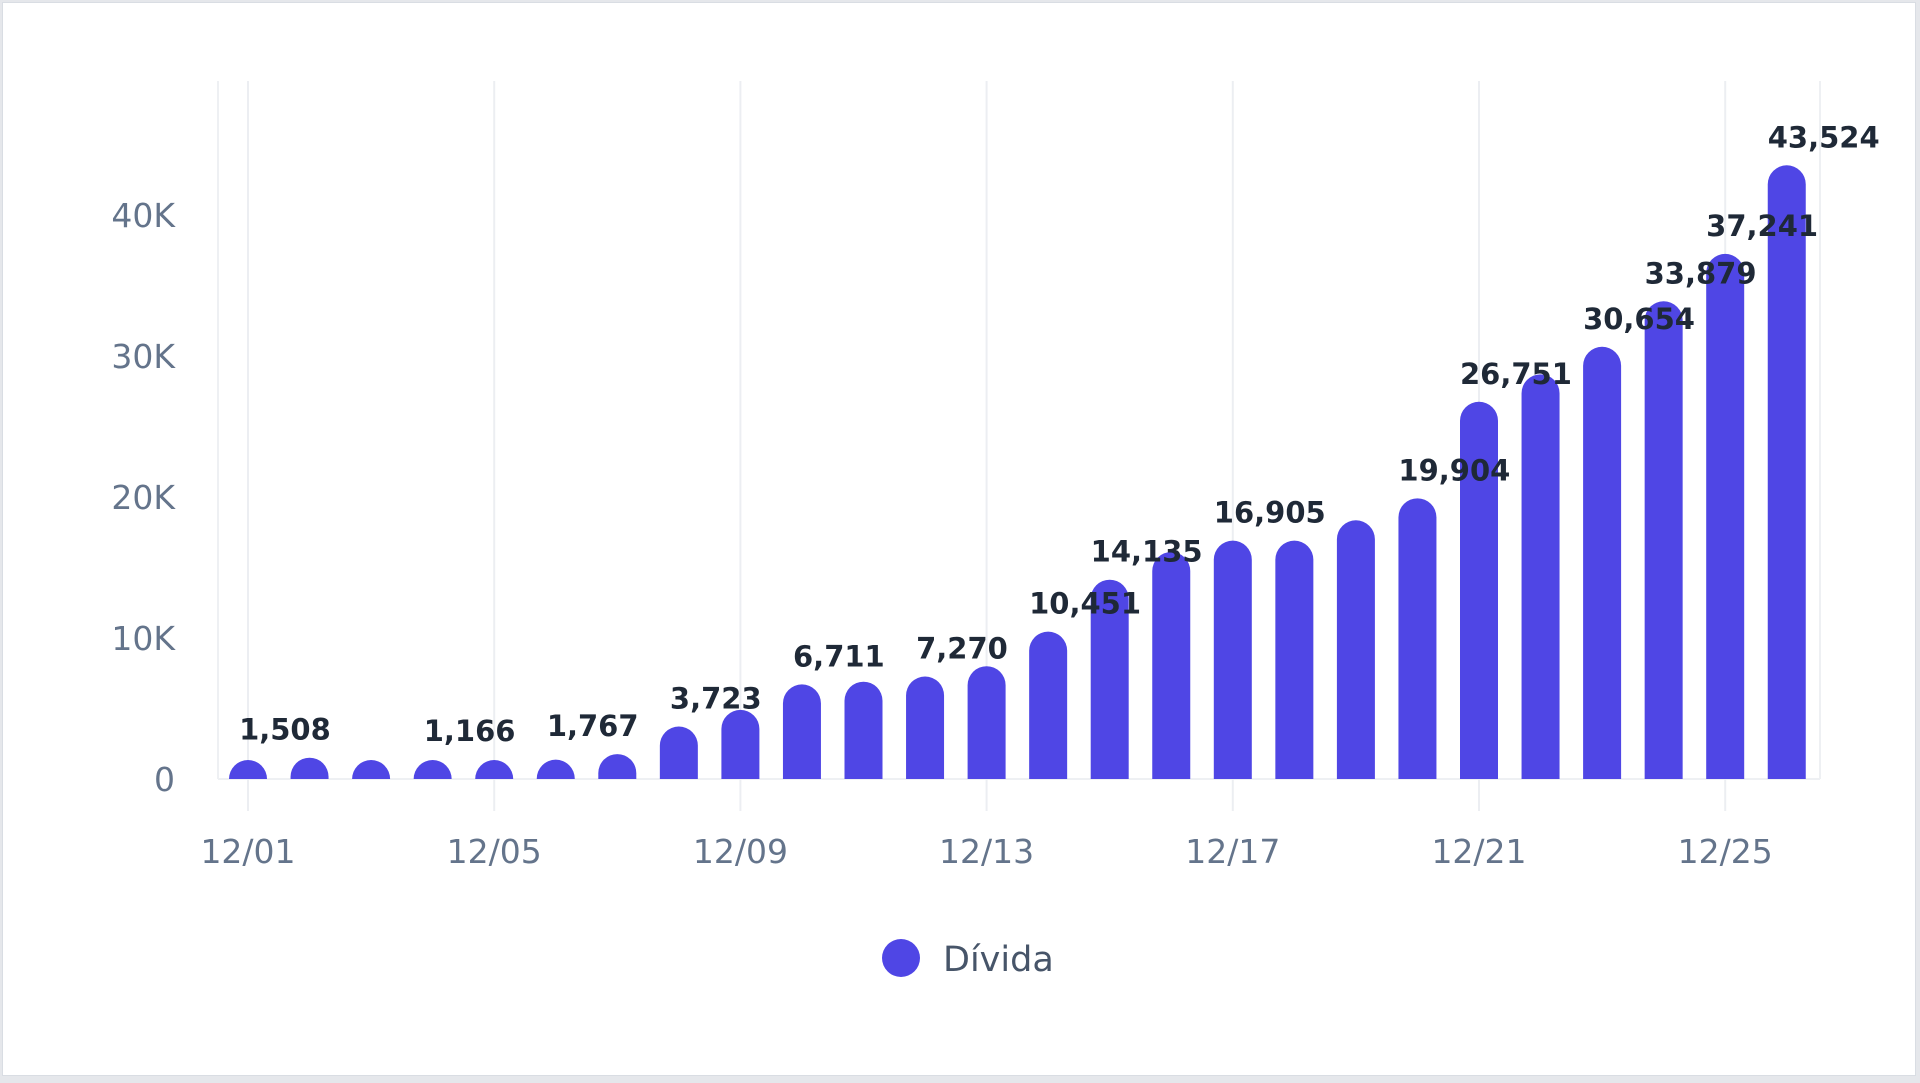 This screenshot has height=1083, width=1920. Describe the element at coordinates (998, 960) in the screenshot. I see `legend-label: Dívida` at that location.